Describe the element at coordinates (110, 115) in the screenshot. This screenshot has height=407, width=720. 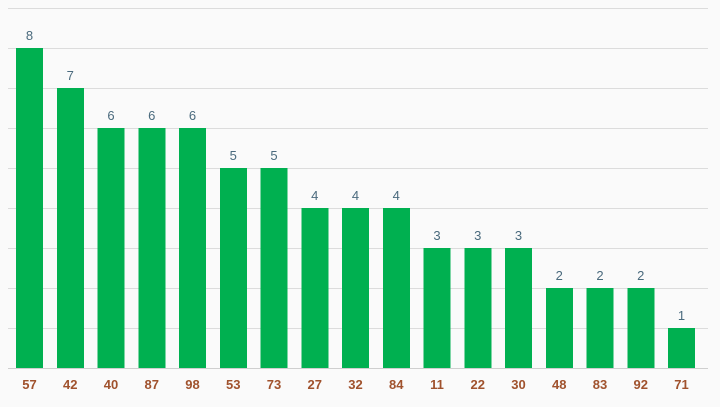
I see `value-label-40: 6` at that location.